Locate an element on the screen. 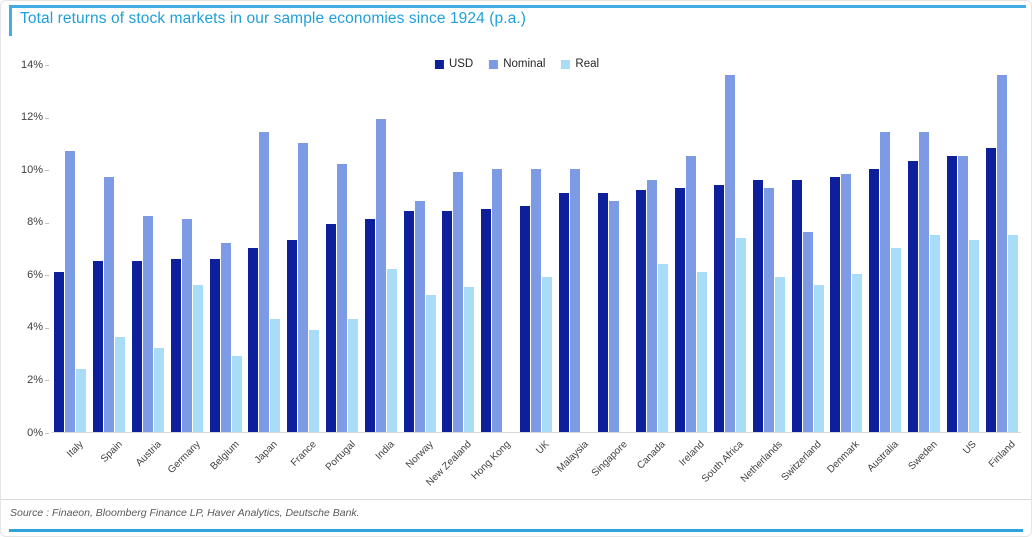 The image size is (1032, 537). bar-nominal-new-zealand is located at coordinates (458, 301).